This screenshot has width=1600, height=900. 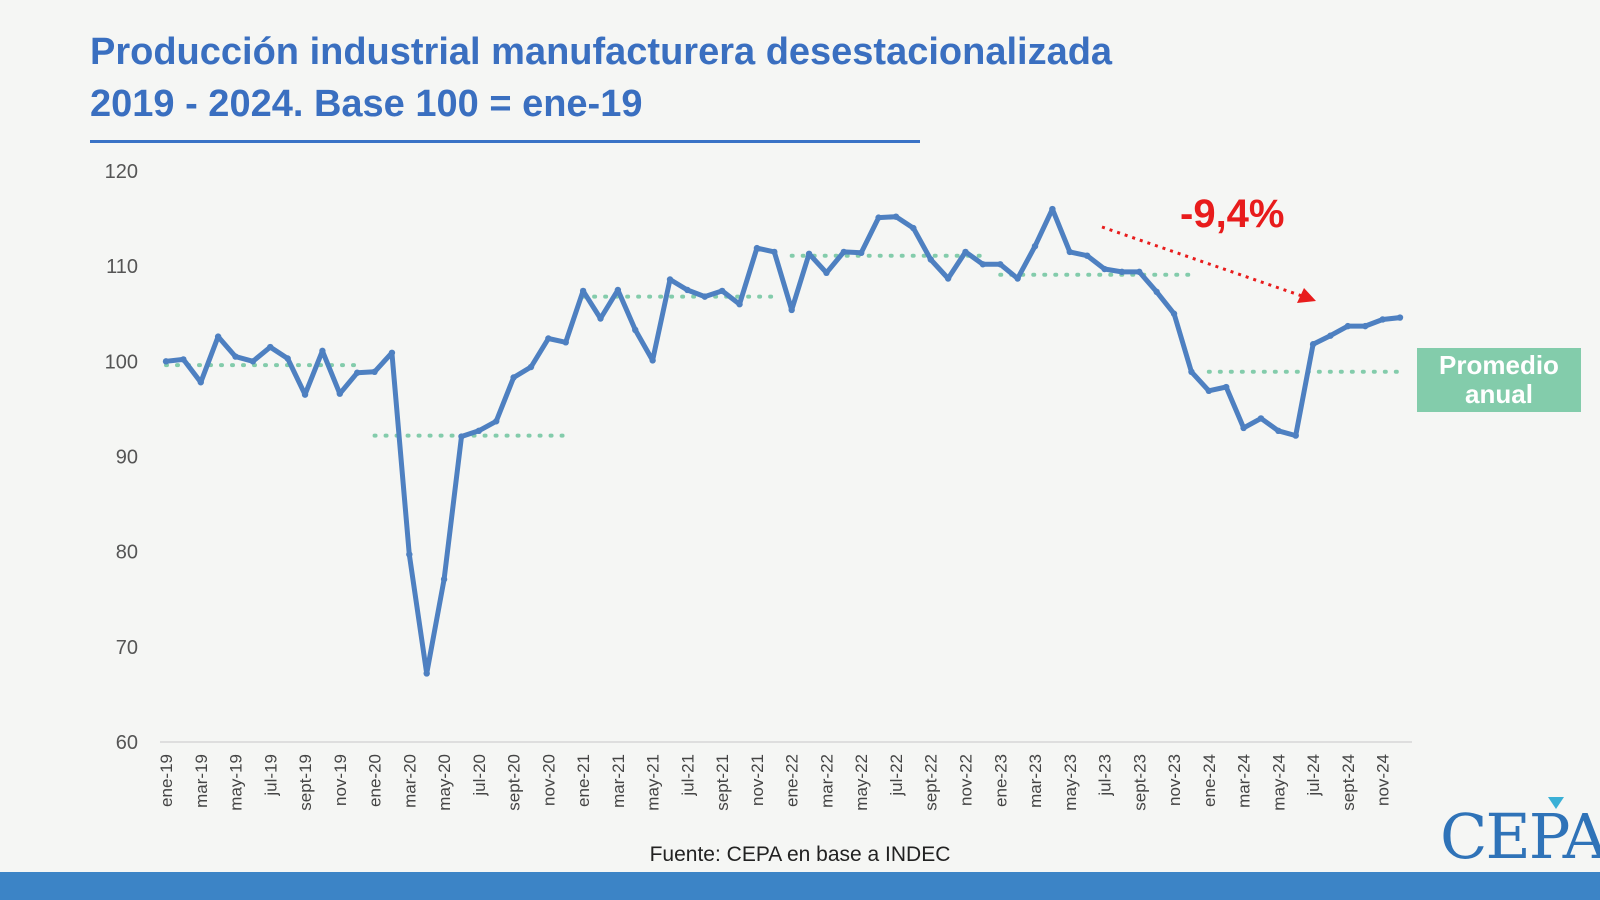 What do you see at coordinates (800, 886) in the screenshot?
I see `footer-bar` at bounding box center [800, 886].